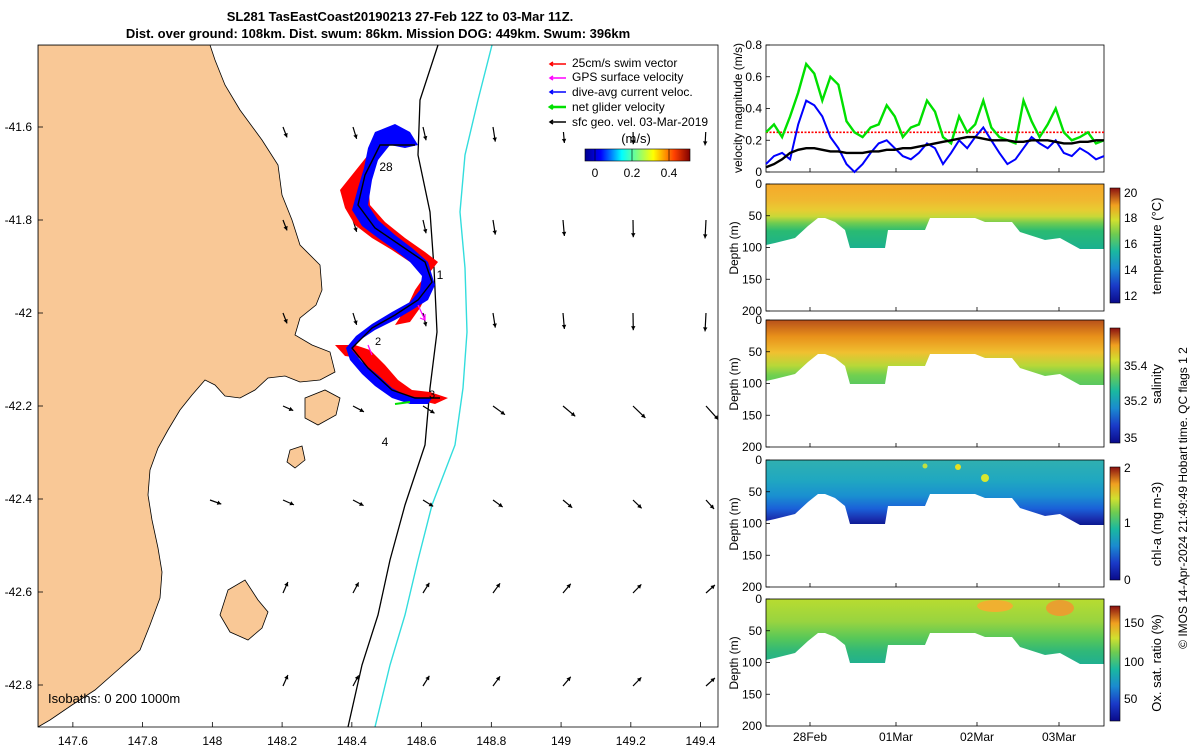 This screenshot has height=750, width=1200. I want to click on map-lon-tick-label: 148.4, so click(352, 741).